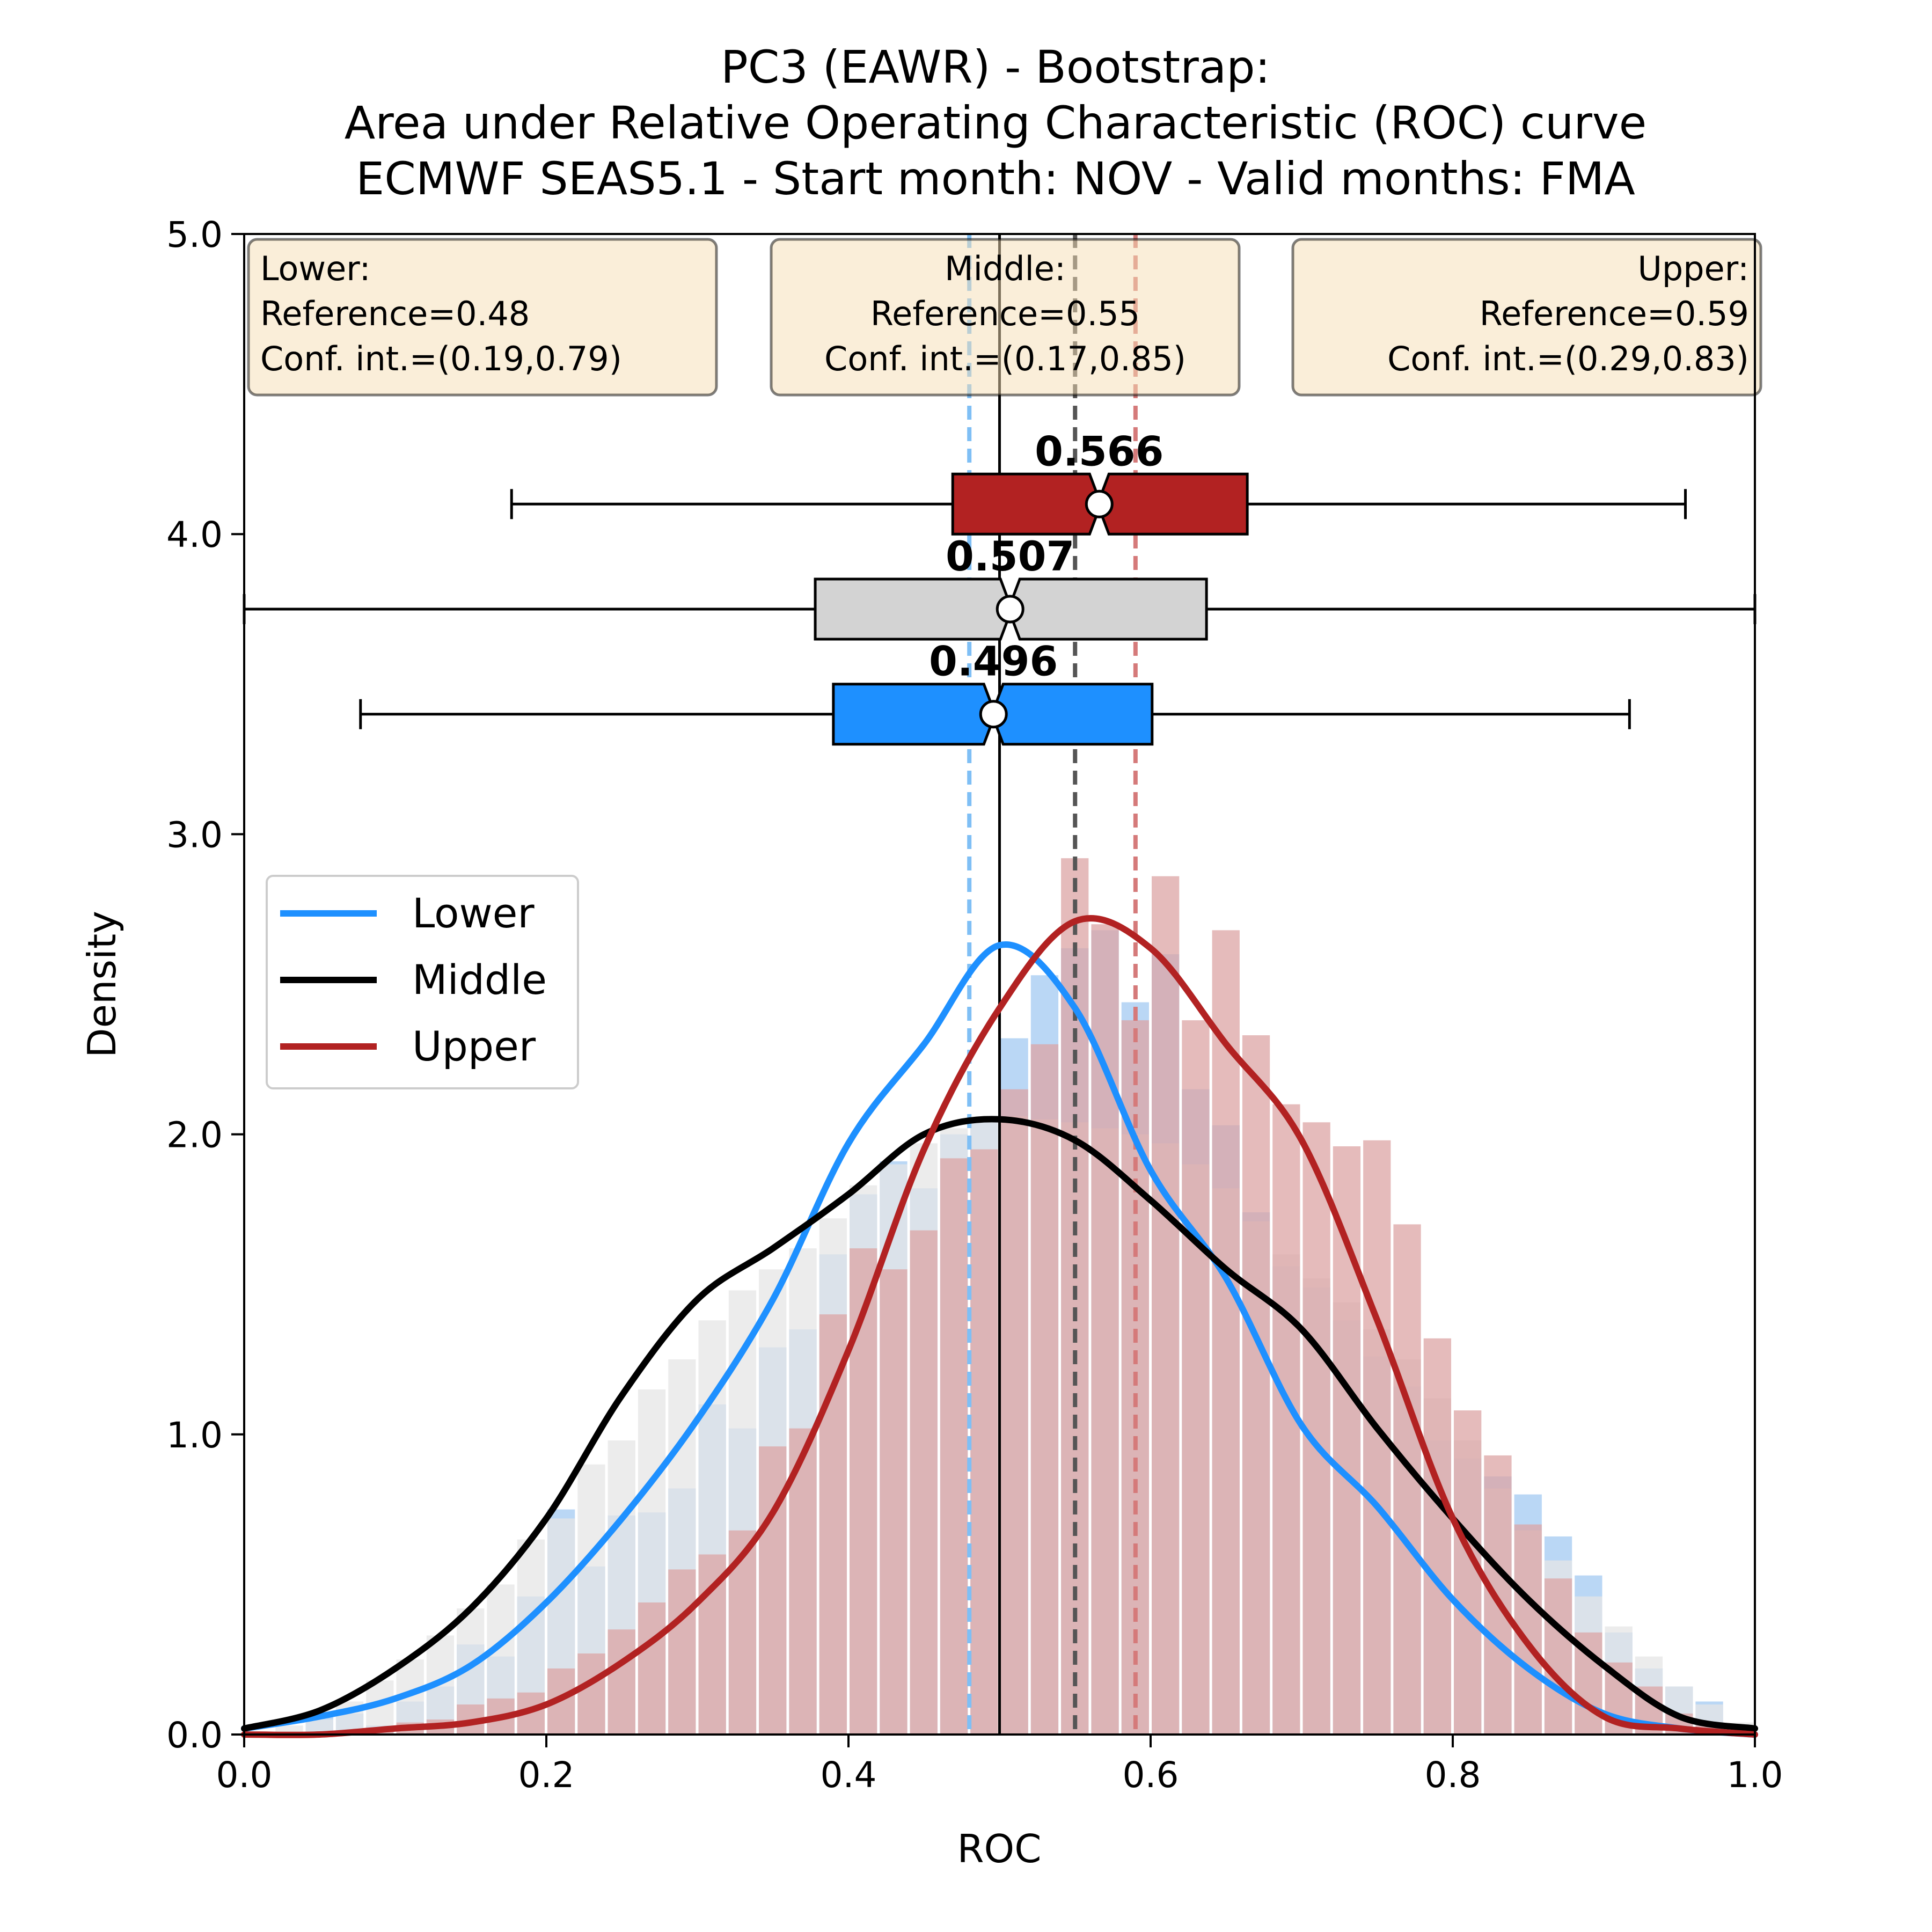 The width and height of the screenshot is (1932, 1932). What do you see at coordinates (315, 268) in the screenshot?
I see `info-text-lower-line-1: Lower:` at bounding box center [315, 268].